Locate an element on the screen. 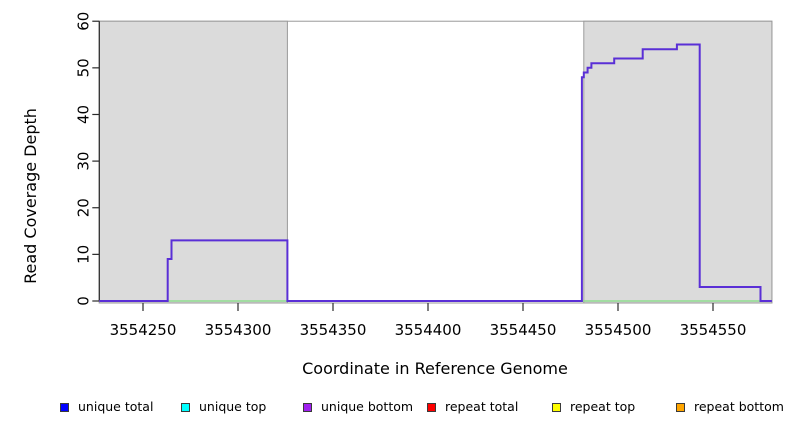 This screenshot has width=792, height=432. legend-item-repeat-top: repeat top is located at coordinates (593, 407).